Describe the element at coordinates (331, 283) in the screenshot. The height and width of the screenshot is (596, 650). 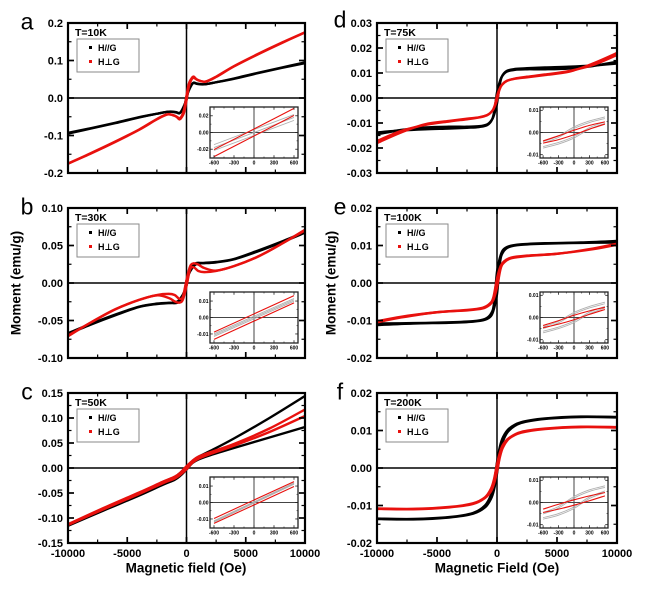
I see `y-axis-title-right: Moment (emu/g)` at that location.